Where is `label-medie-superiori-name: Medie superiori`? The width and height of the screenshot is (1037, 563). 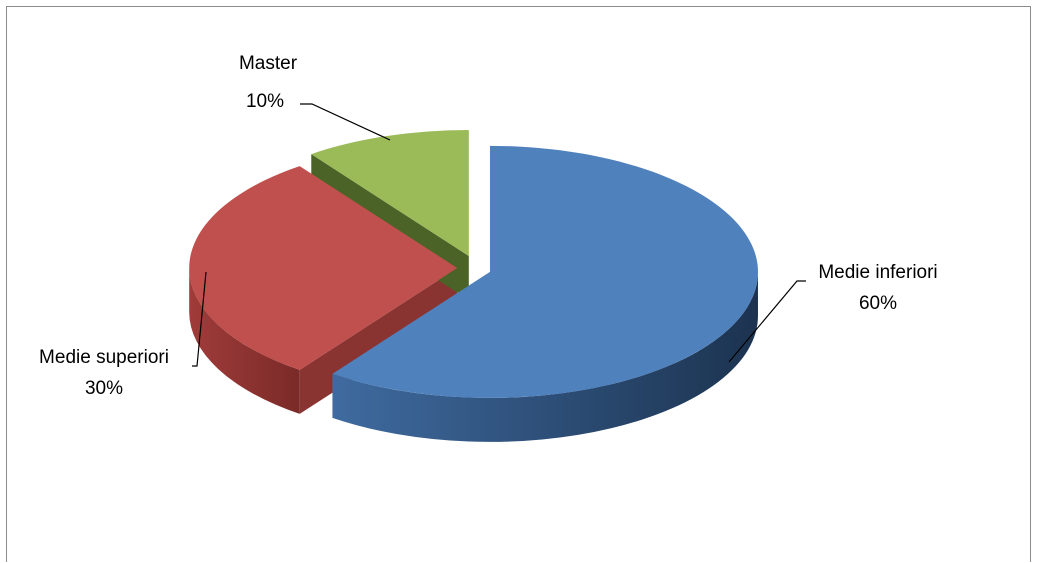 label-medie-superiori-name: Medie superiori is located at coordinates (104, 357).